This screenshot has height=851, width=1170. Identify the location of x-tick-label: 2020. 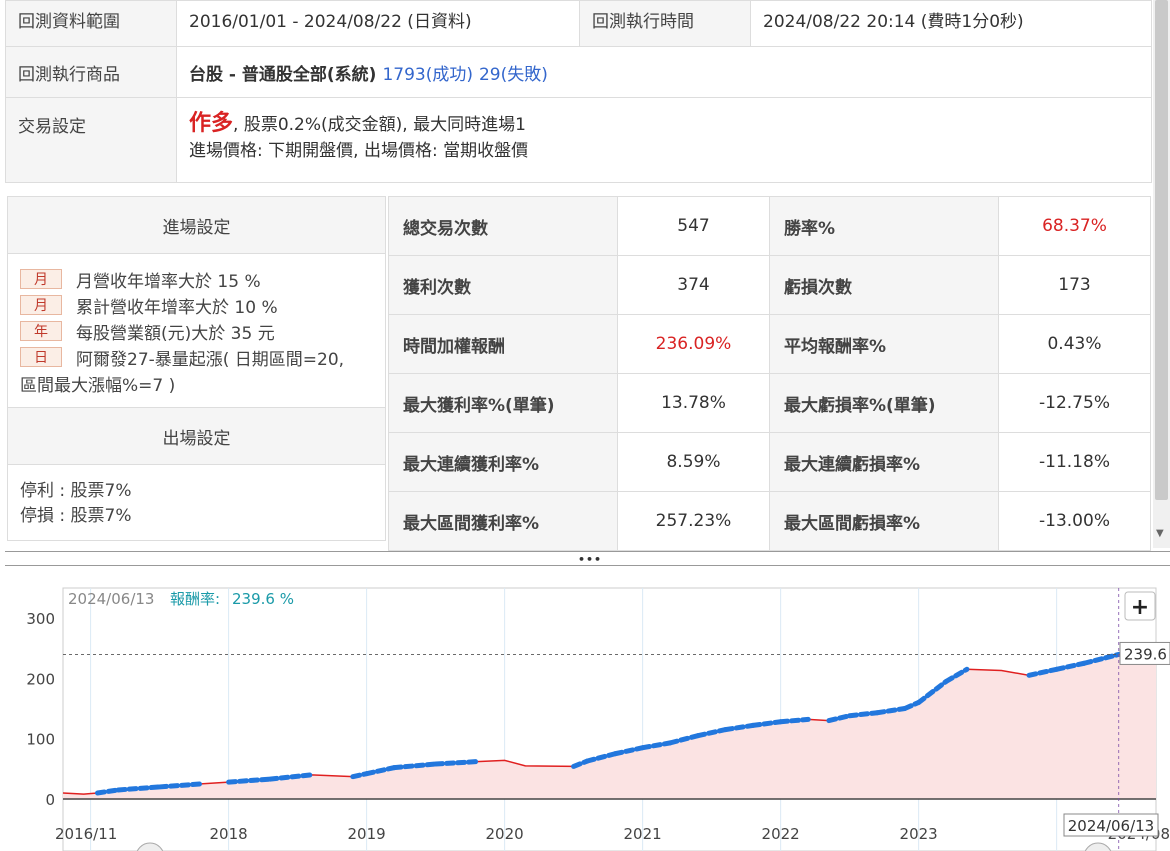
(505, 834).